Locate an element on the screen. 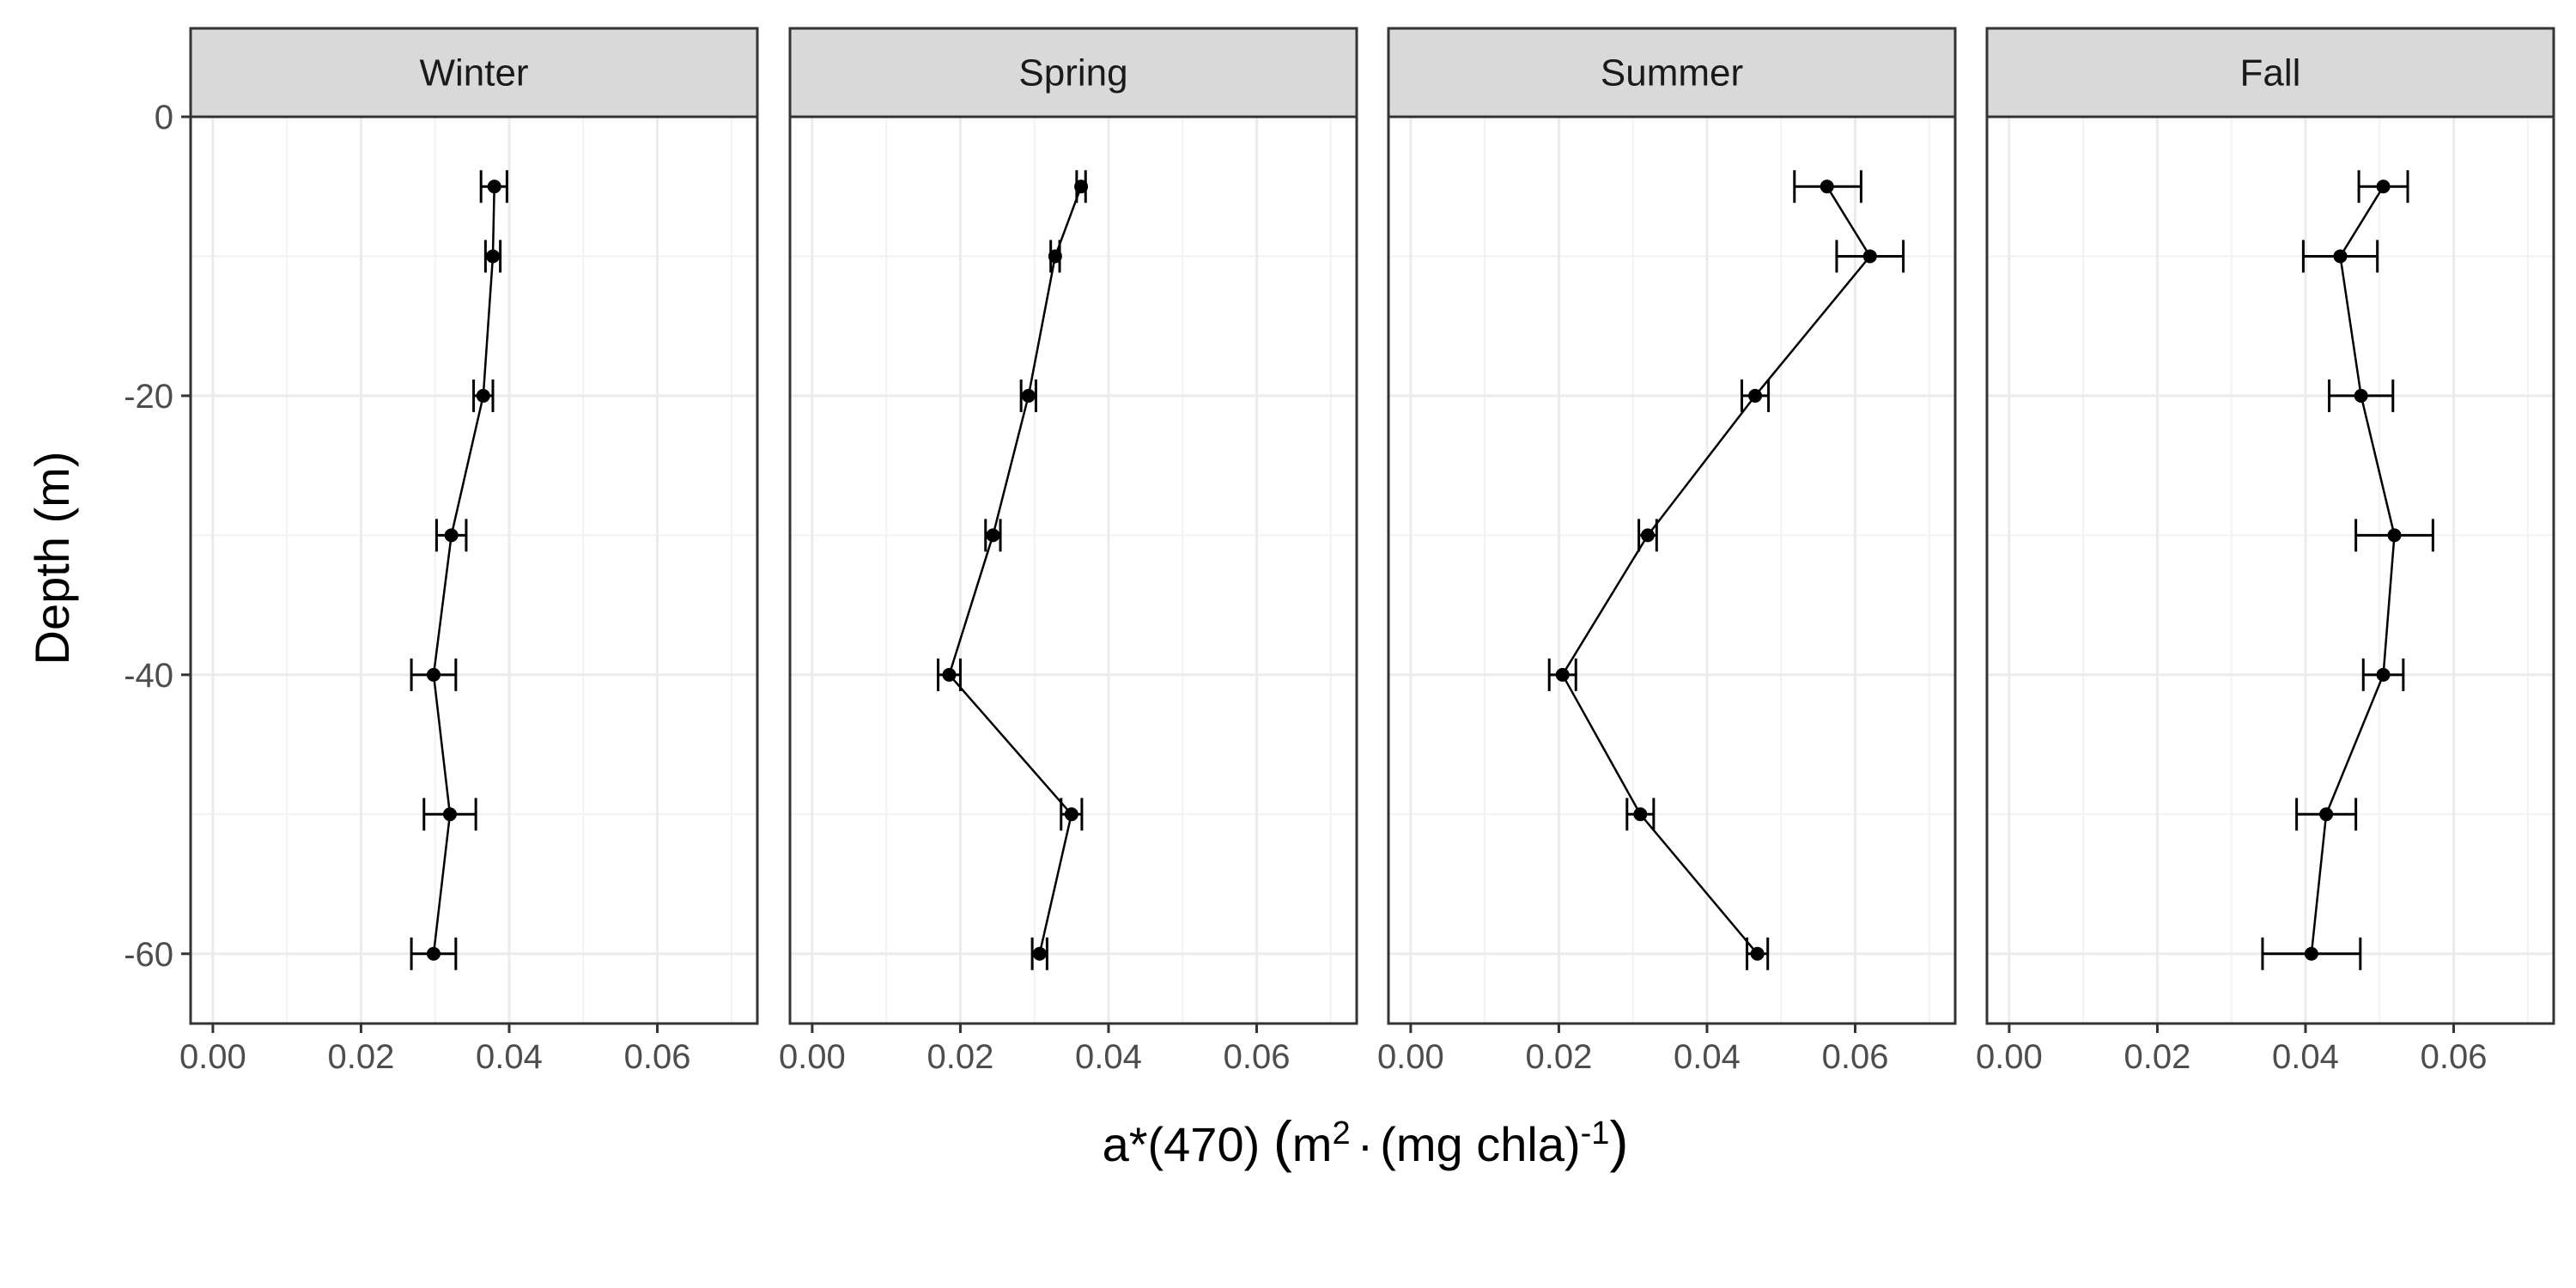  y-tick-label: -40 is located at coordinates (148, 676).